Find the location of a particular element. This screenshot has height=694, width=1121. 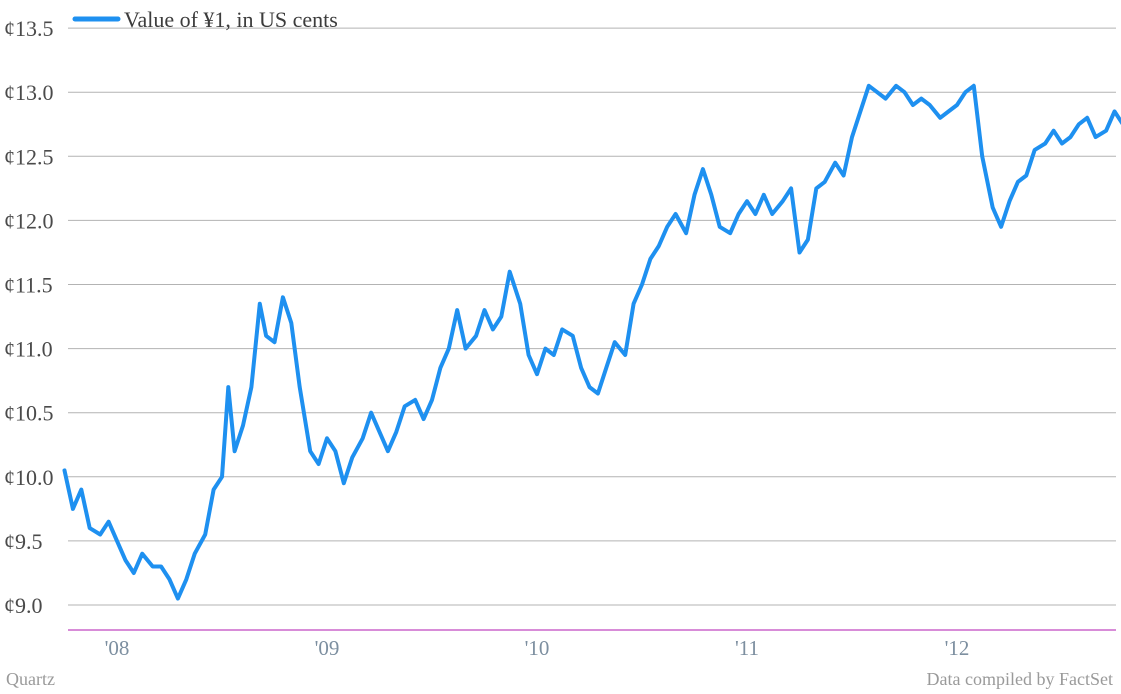

x-tick-label: '10 is located at coordinates (537, 648).